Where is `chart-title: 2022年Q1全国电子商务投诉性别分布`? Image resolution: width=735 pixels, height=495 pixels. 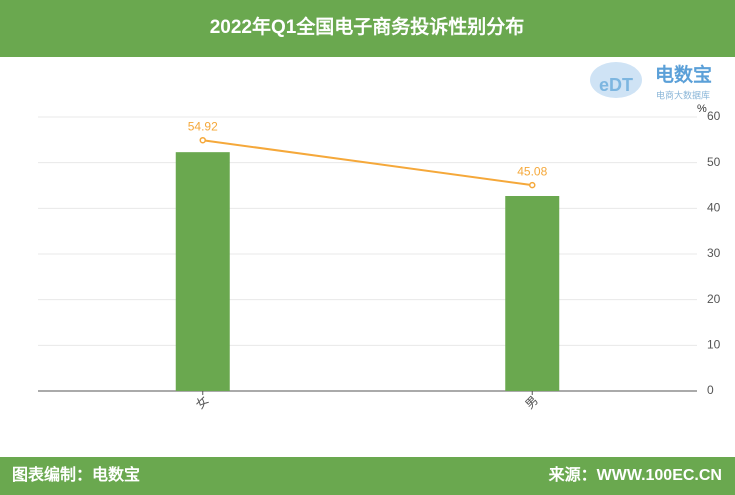
chart-title: 2022年Q1全国电子商务投诉性别分布 is located at coordinates (367, 26).